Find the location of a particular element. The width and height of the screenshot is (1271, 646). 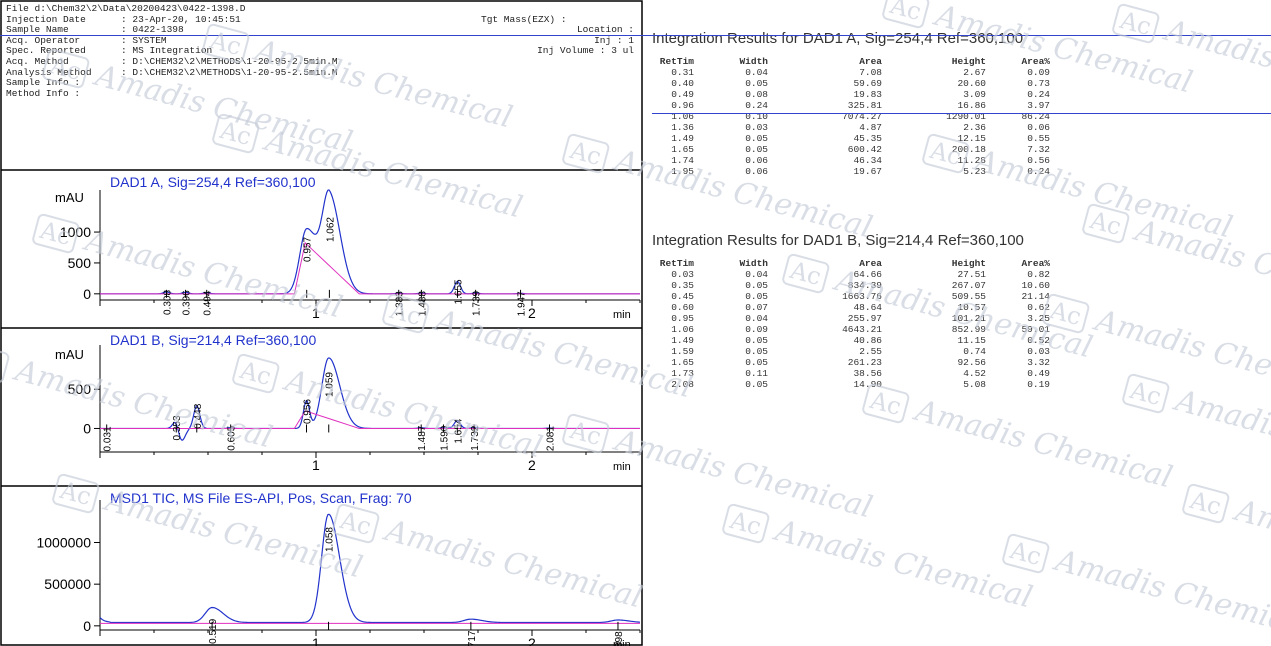

table-row: 1.06 0.09 4643.21 852.99 59.01 is located at coordinates (852, 329).